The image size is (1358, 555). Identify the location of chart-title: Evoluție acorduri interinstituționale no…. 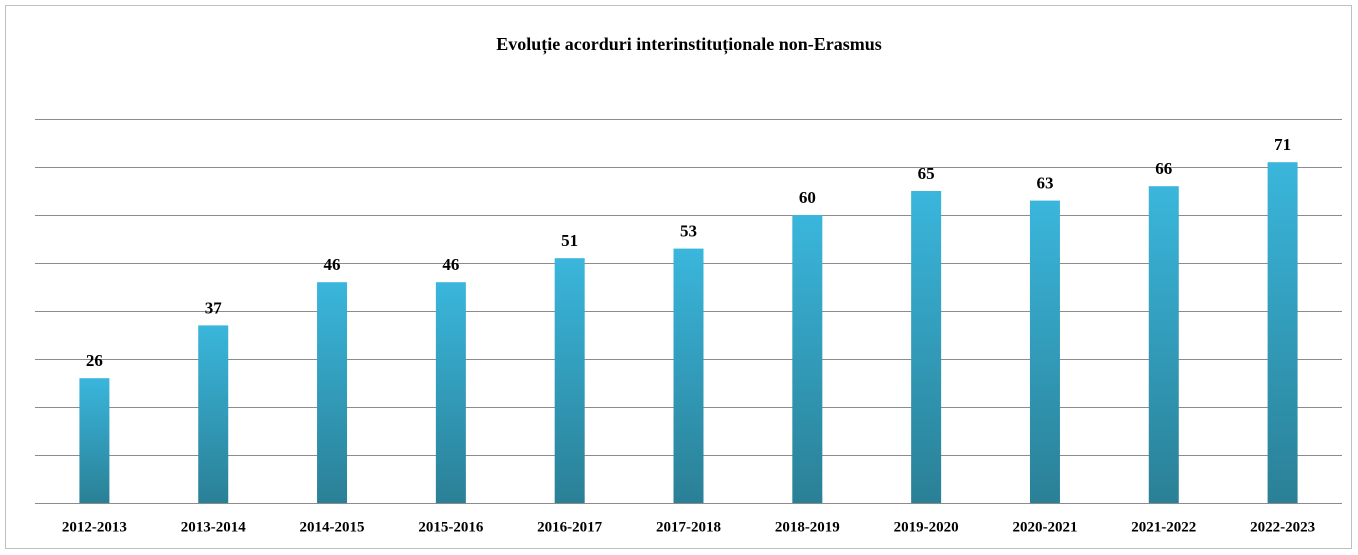
(689, 44).